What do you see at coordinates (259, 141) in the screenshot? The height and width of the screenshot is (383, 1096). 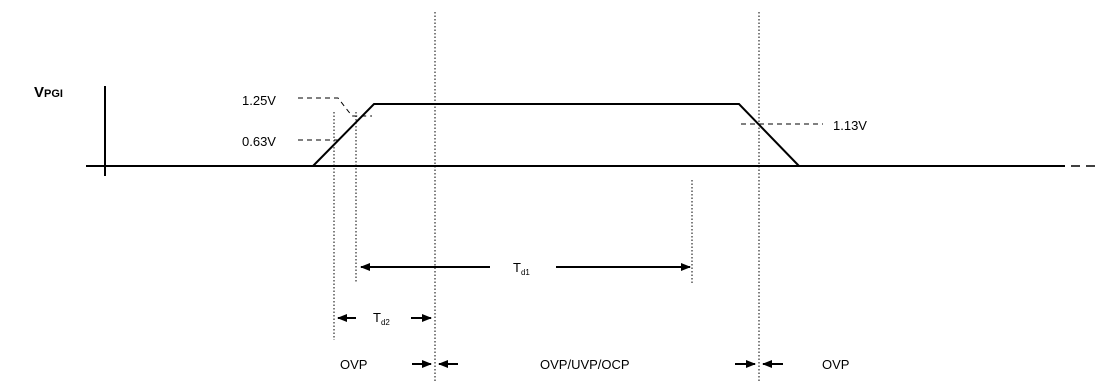 I see `threshold-lower-label: 0.63V` at bounding box center [259, 141].